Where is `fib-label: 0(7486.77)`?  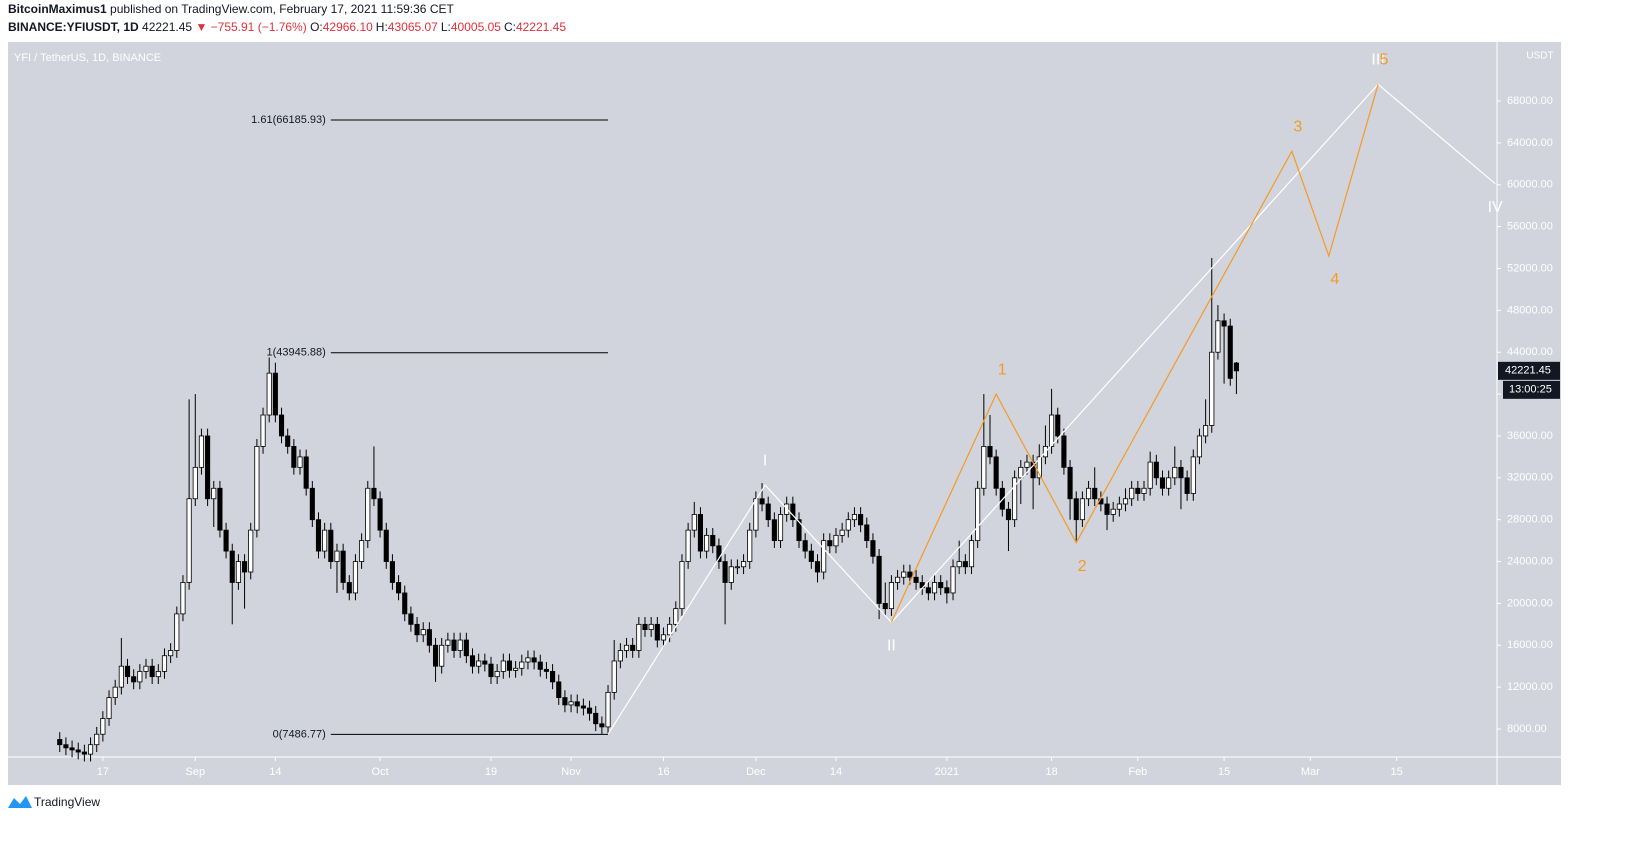
fib-label: 0(7486.77) is located at coordinates (299, 734).